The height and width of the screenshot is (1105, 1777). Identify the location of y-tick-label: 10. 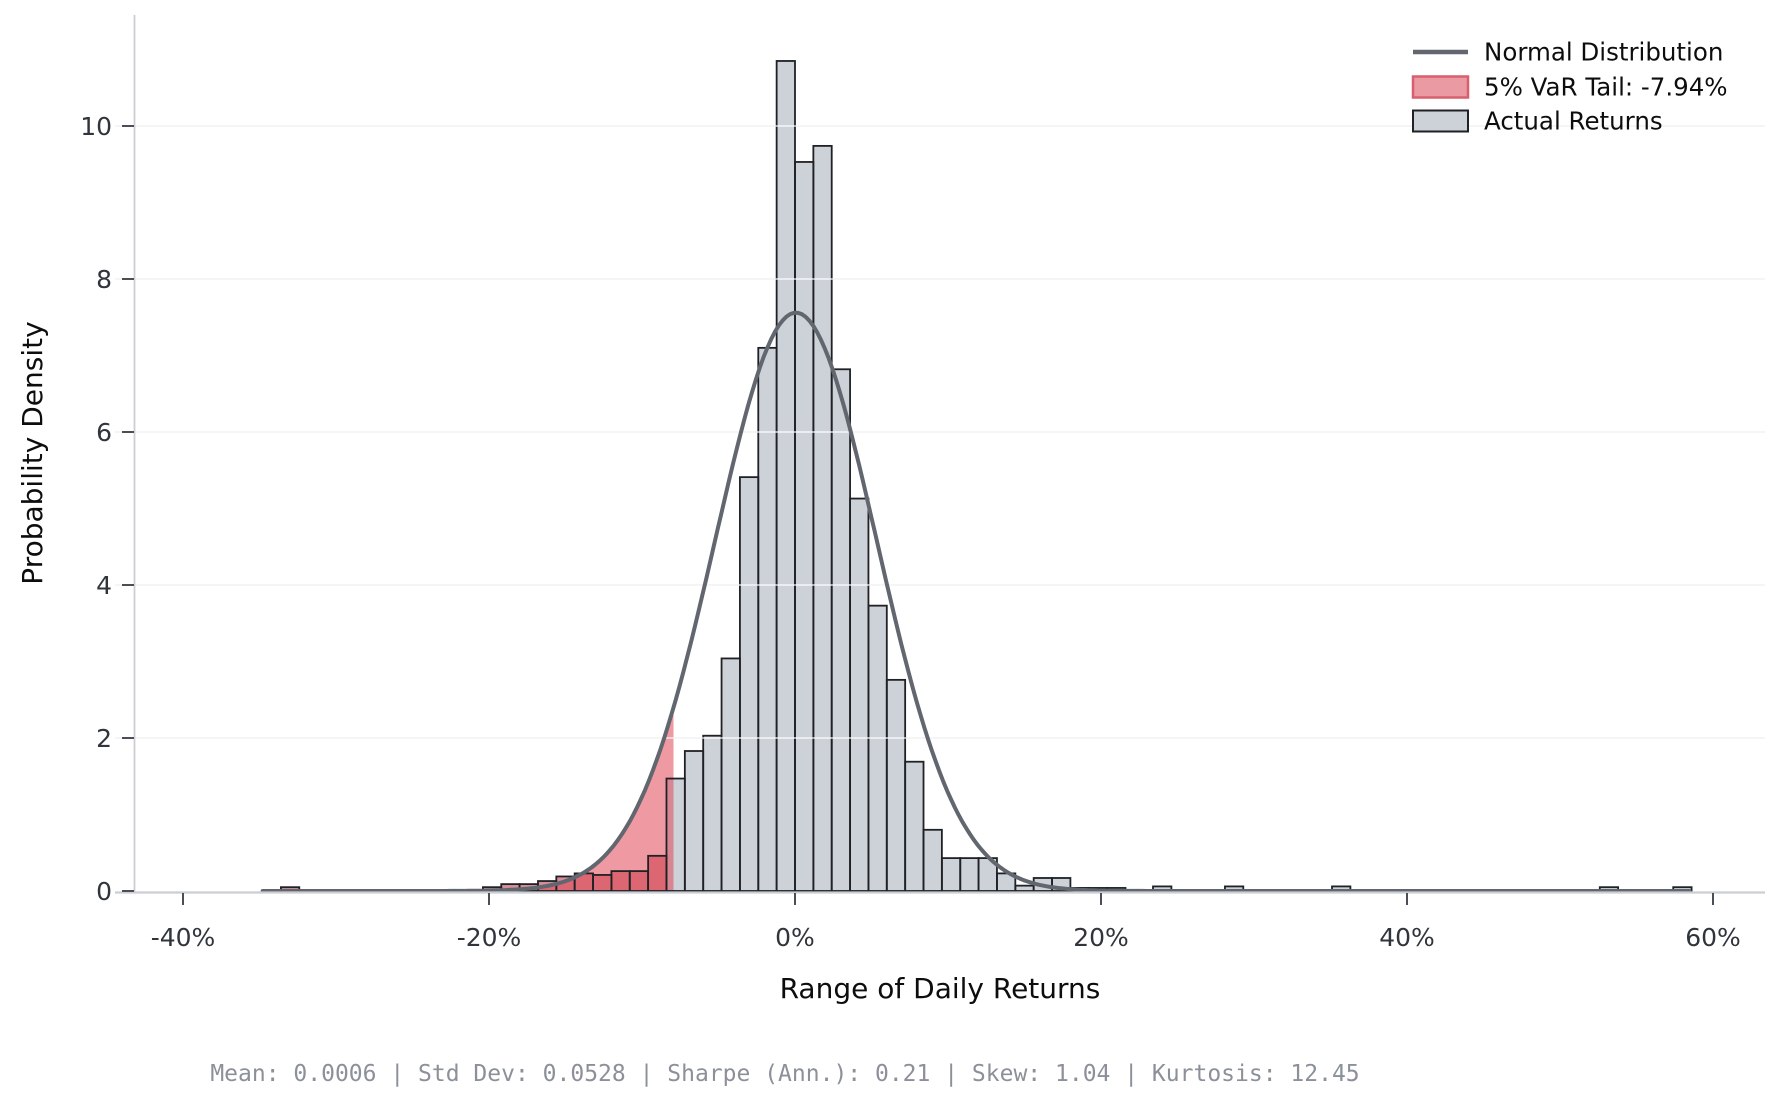
(96, 126).